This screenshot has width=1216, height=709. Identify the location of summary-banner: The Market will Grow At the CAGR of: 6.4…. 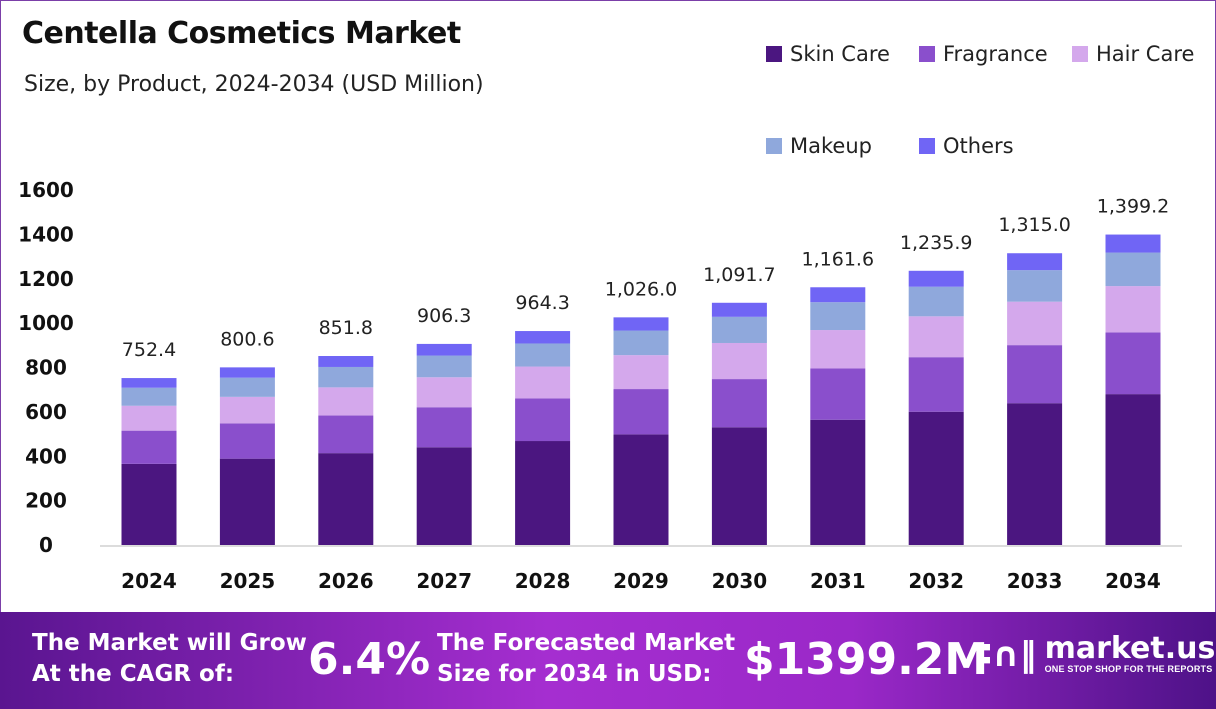
(608, 660).